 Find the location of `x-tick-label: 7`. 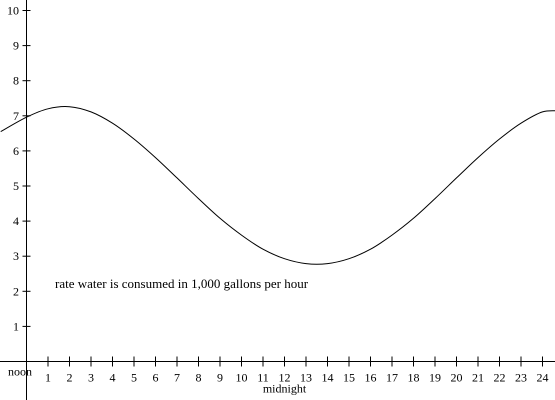

x-tick-label: 7 is located at coordinates (177, 378).